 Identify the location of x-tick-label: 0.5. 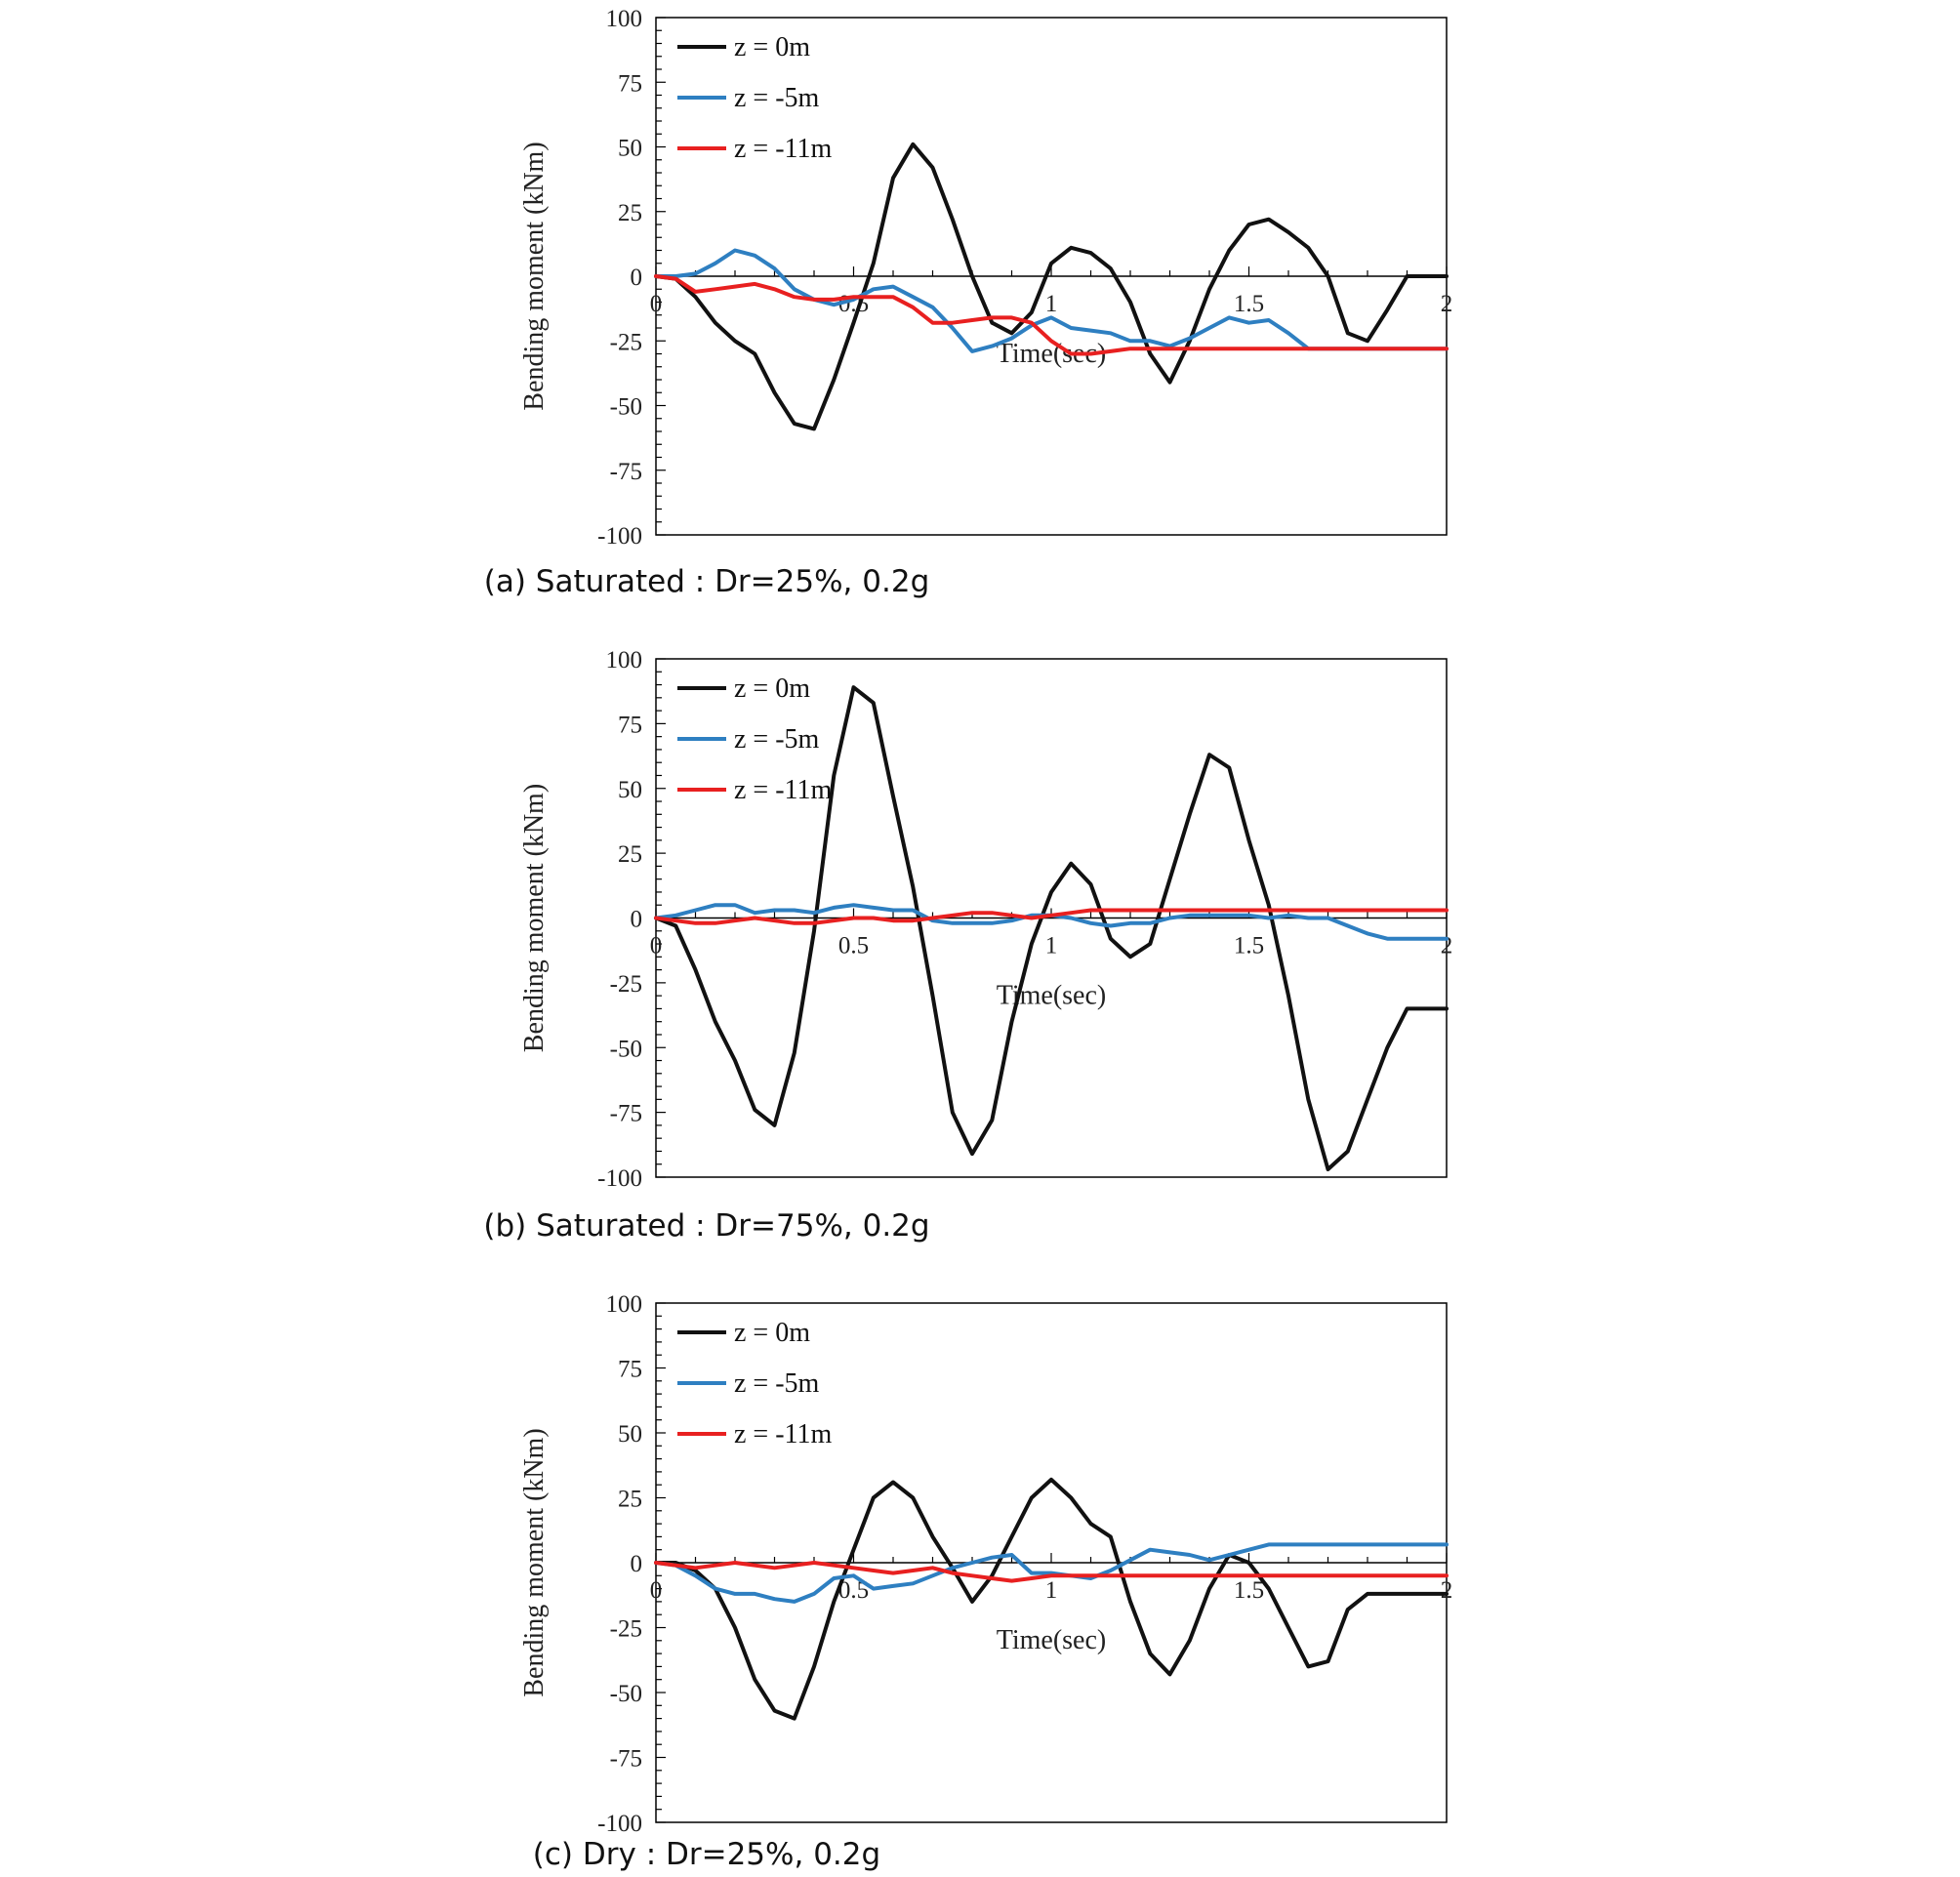
(854, 946).